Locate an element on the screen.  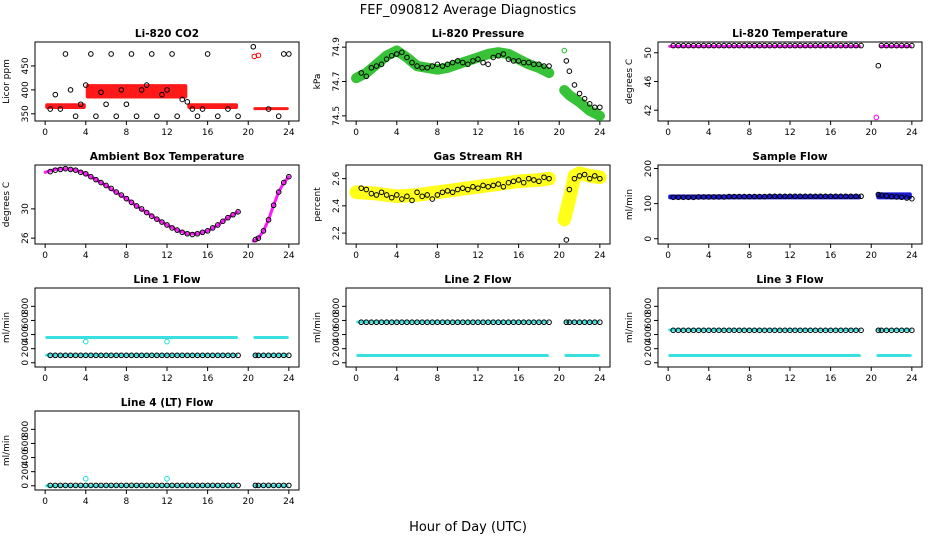
line-1-flow-y-tick-label: 0 is located at coordinates (26, 363).